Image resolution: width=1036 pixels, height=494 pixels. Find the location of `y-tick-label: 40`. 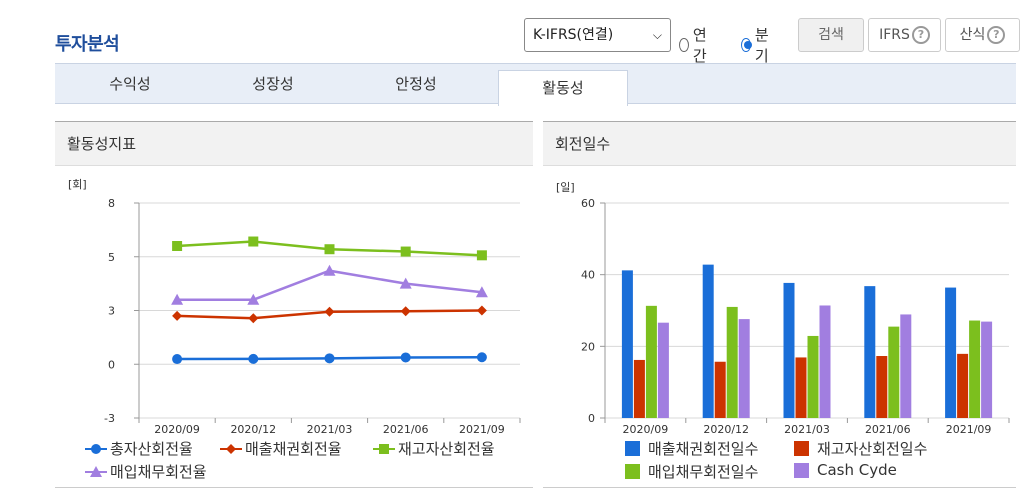

y-tick-label: 40 is located at coordinates (588, 275).